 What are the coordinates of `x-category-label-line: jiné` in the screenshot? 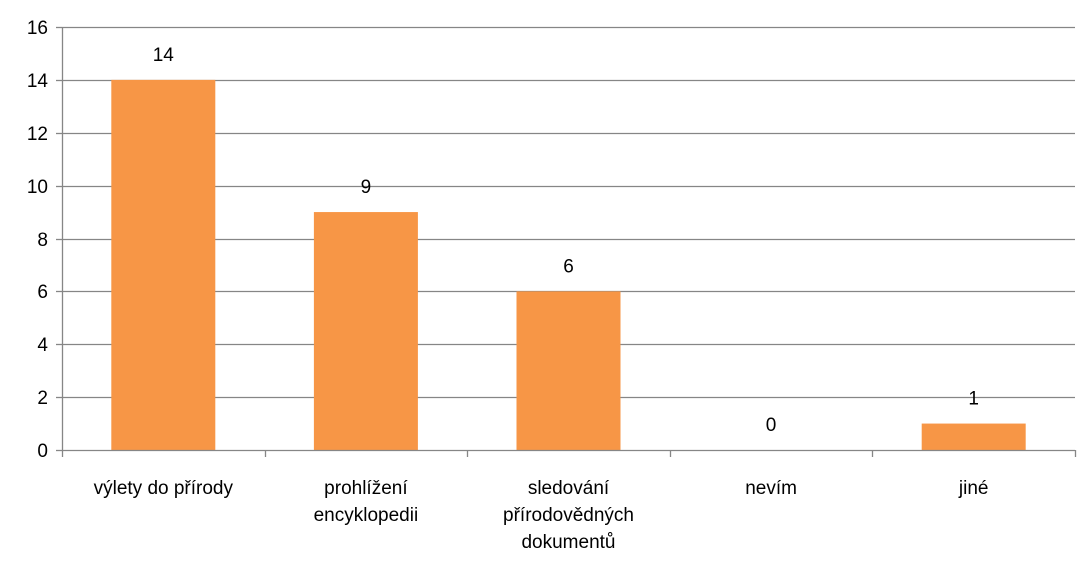 It's located at (973, 488).